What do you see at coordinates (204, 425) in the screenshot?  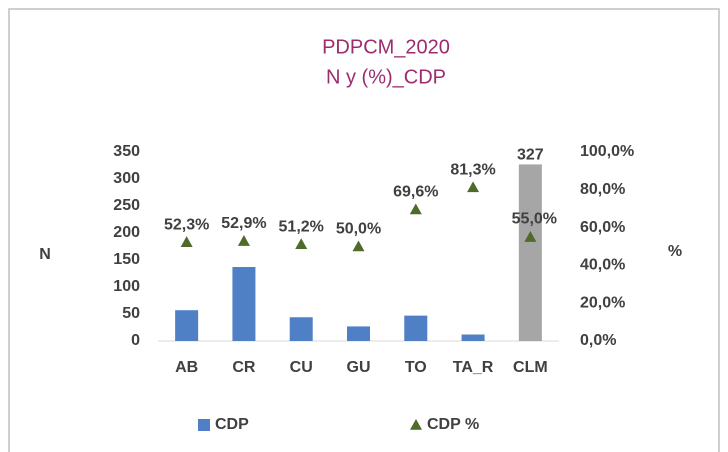 I see `legend-swatch` at bounding box center [204, 425].